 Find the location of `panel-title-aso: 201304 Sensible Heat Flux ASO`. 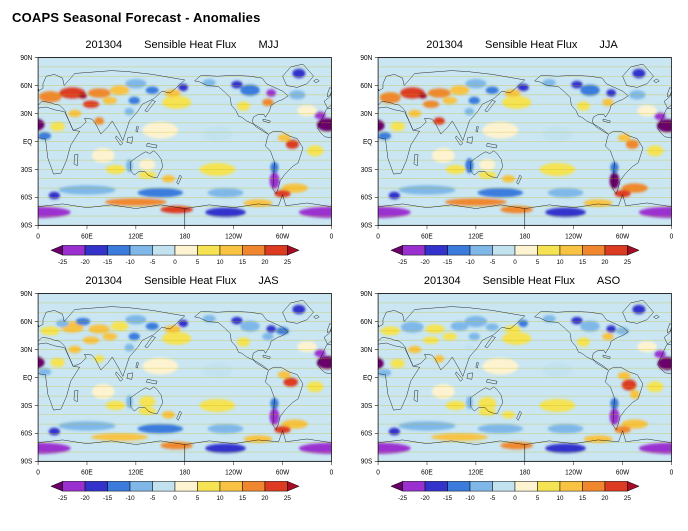

panel-title-aso: 201304 Sensible Heat Flux ASO is located at coordinates (522, 281).